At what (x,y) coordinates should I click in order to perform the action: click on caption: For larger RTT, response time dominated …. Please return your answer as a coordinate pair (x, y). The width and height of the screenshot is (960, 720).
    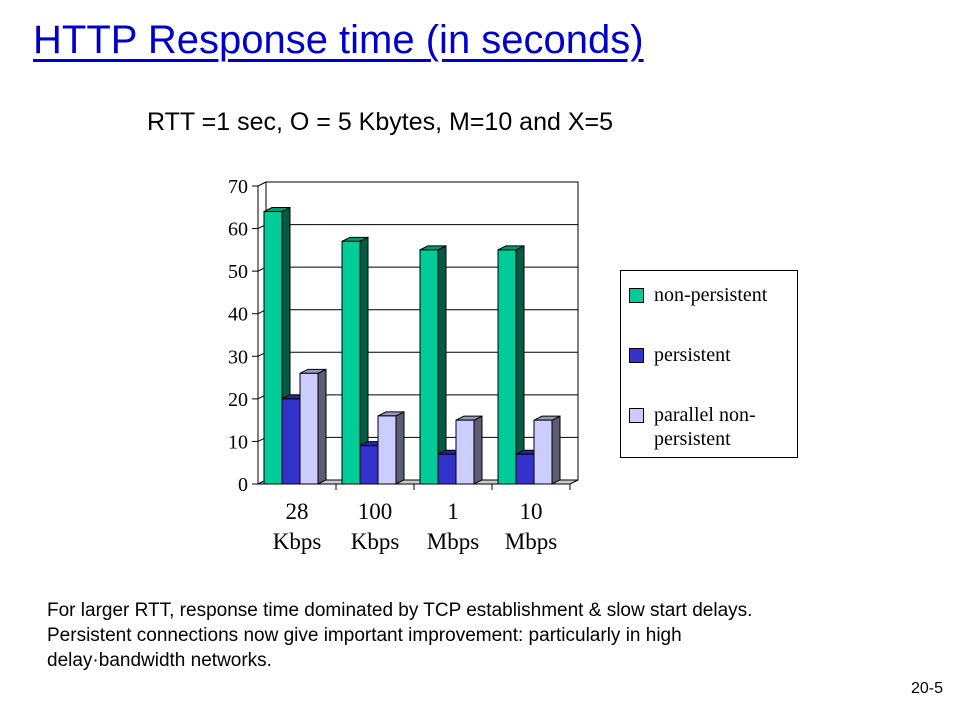
    Looking at the image, I should click on (497, 635).